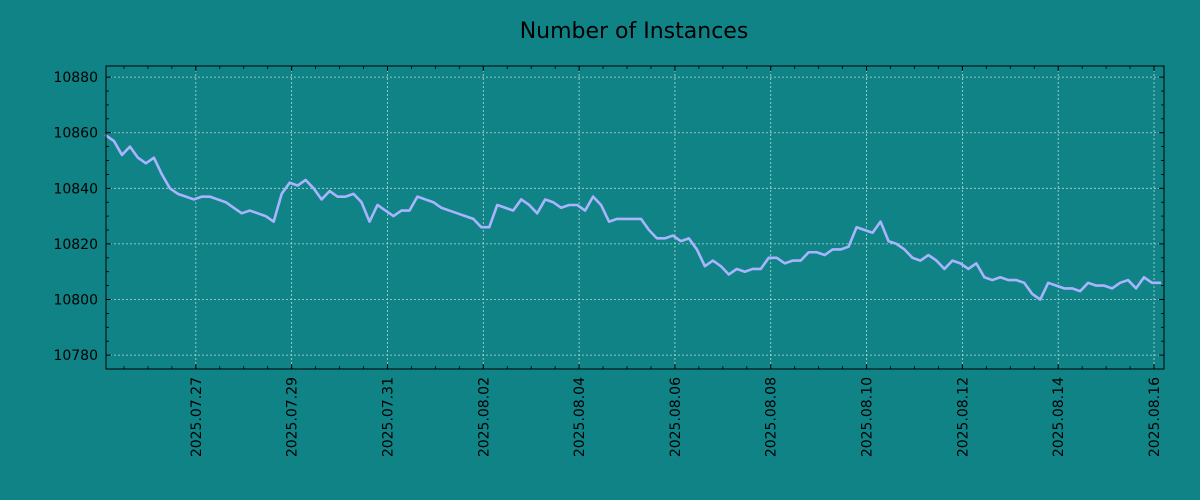  Describe the element at coordinates (75, 78) in the screenshot. I see `y-tick-label: 10880` at that location.